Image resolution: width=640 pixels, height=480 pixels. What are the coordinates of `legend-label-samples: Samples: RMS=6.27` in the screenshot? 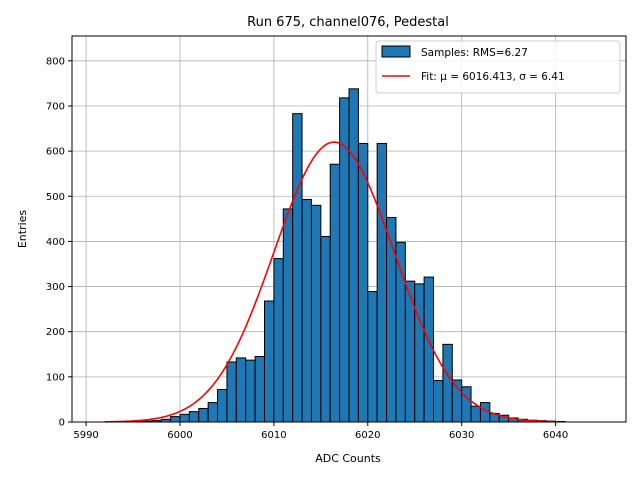 It's located at (474, 53).